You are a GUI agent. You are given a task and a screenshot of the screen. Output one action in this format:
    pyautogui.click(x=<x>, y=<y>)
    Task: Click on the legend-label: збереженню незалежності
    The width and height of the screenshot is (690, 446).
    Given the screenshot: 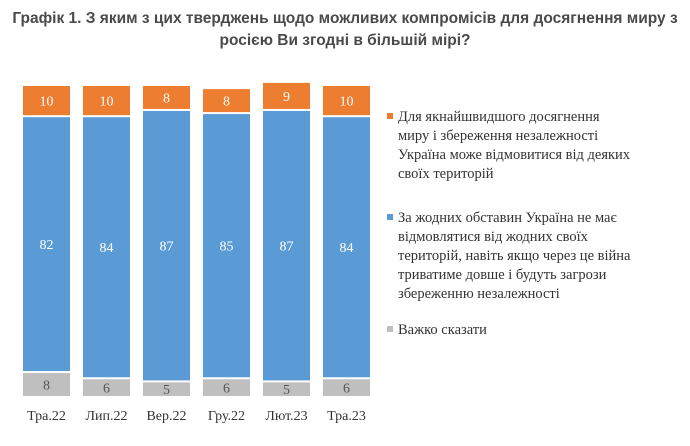 What is the action you would take?
    pyautogui.click(x=479, y=294)
    